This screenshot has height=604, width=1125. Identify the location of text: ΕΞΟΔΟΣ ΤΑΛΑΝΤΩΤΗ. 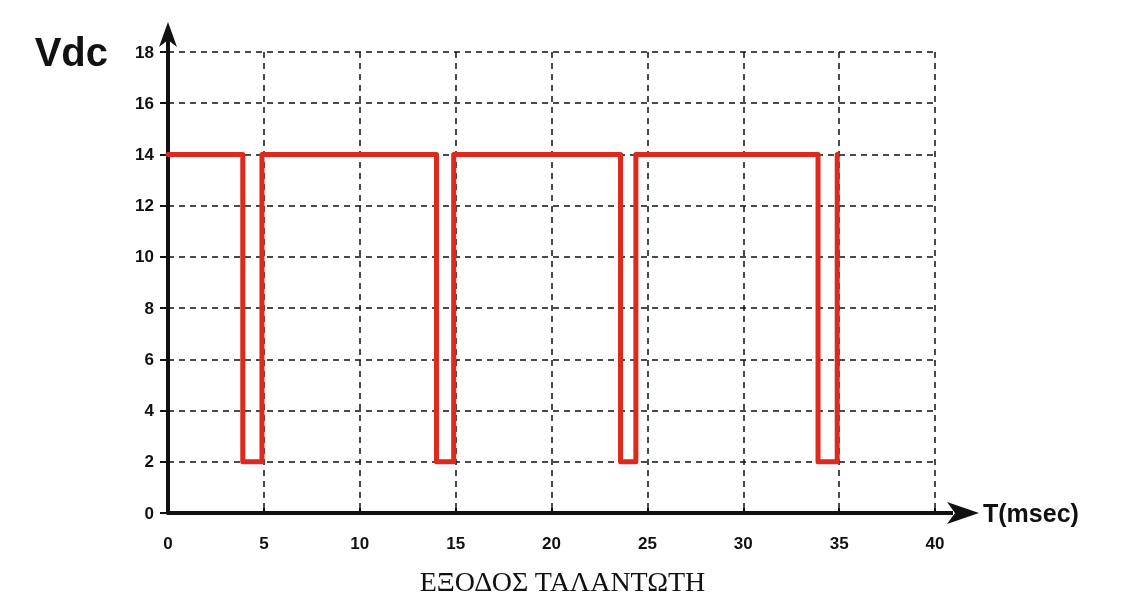
(562, 582).